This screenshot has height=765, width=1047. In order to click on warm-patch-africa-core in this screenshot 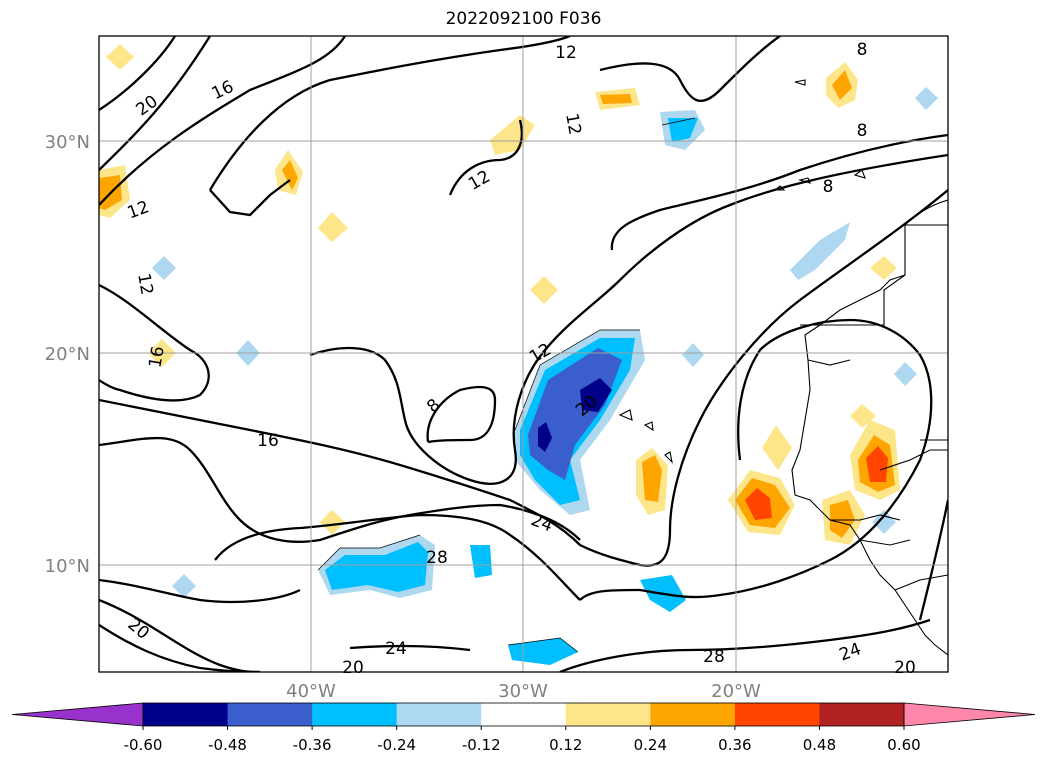, I will do `click(877, 464)`.